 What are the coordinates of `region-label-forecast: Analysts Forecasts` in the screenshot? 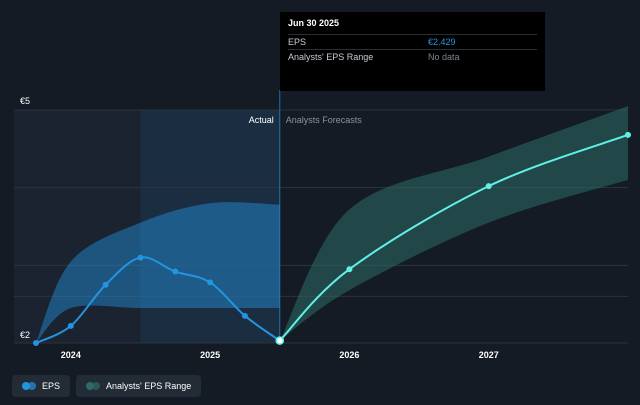 It's located at (324, 120).